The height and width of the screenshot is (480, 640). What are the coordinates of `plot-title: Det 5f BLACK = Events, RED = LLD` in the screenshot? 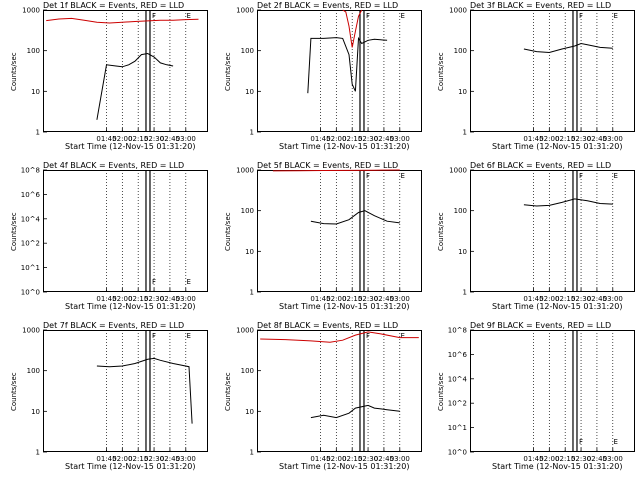 It's located at (328, 165).